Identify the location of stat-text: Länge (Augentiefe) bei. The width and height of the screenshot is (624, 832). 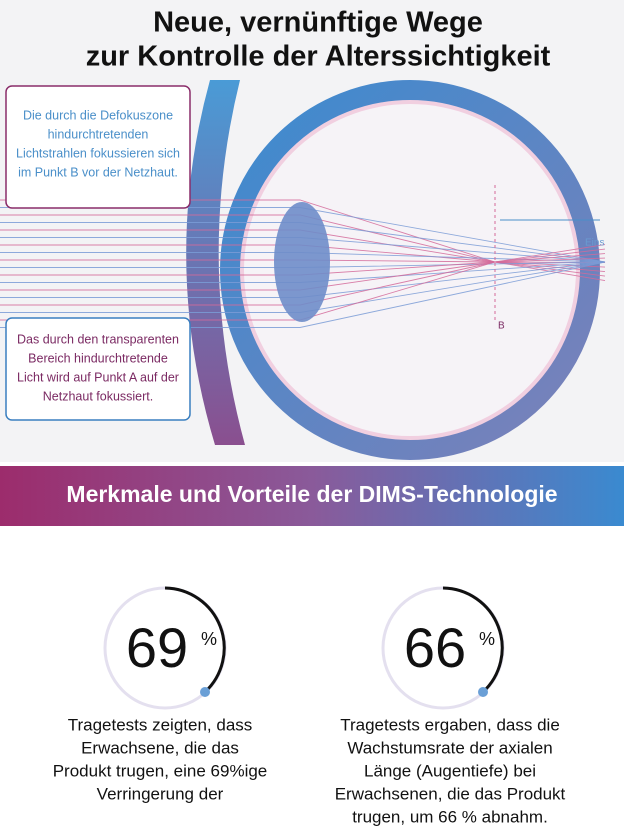
(450, 770).